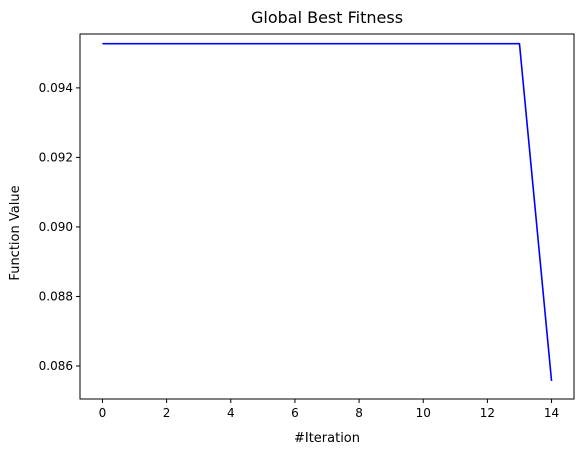  What do you see at coordinates (487, 413) in the screenshot?
I see `x-tick-label: 12` at bounding box center [487, 413].